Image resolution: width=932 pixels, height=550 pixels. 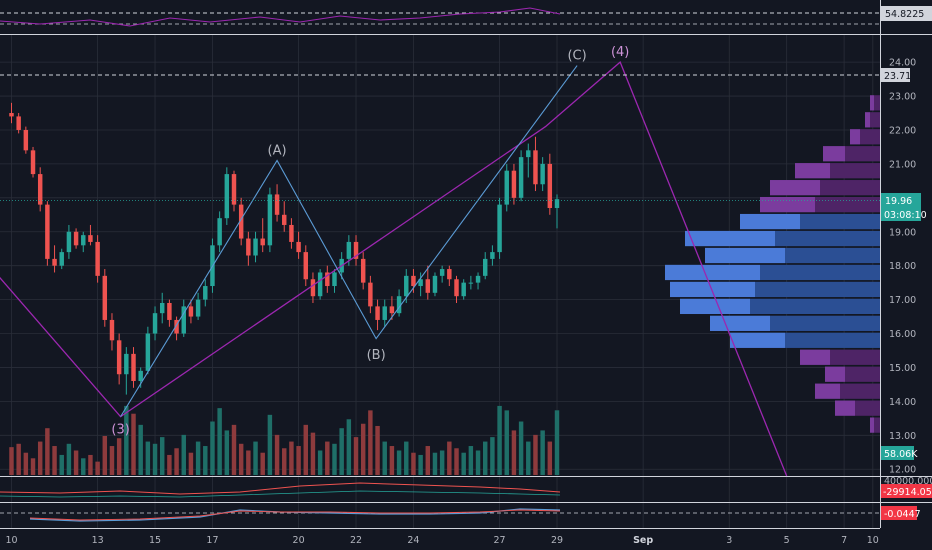 I want to click on indicator-middle-scale-label: 40000.0000, so click(x=908, y=481).